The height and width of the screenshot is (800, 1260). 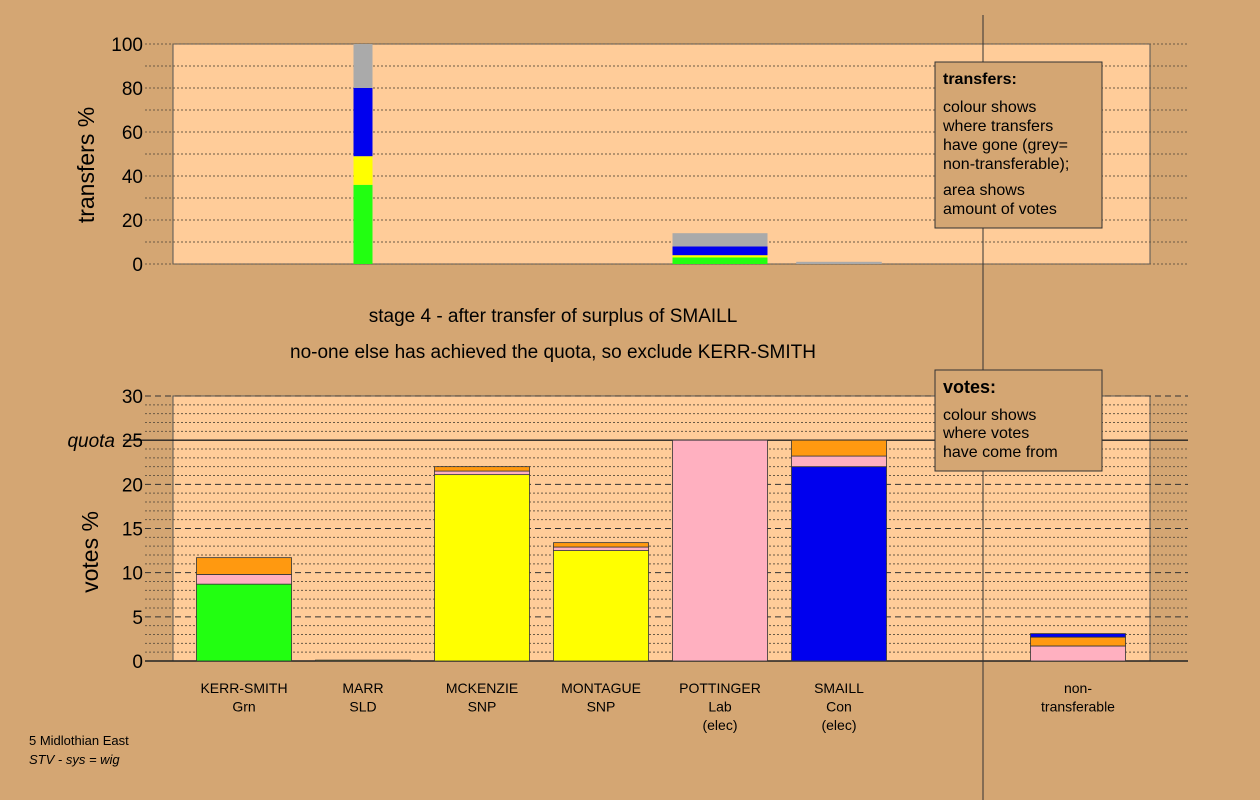 I want to click on candidate-label: non-, so click(x=1078, y=688).